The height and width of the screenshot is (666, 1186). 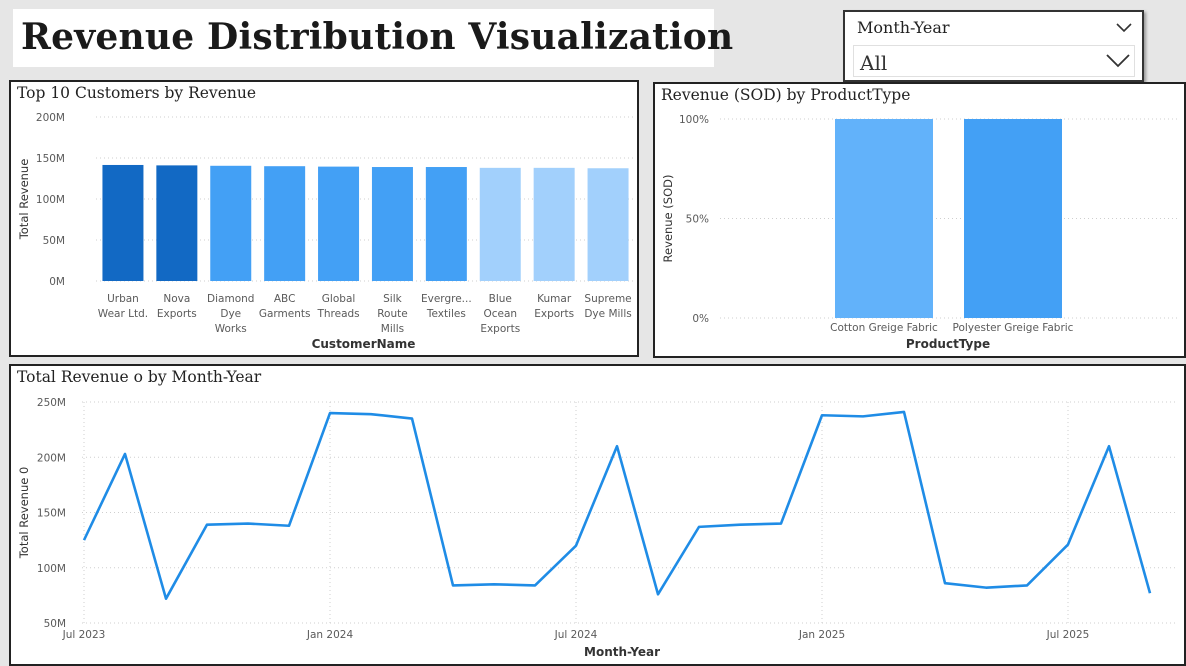 What do you see at coordinates (697, 220) in the screenshot?
I see `y-tick-label: 50%` at bounding box center [697, 220].